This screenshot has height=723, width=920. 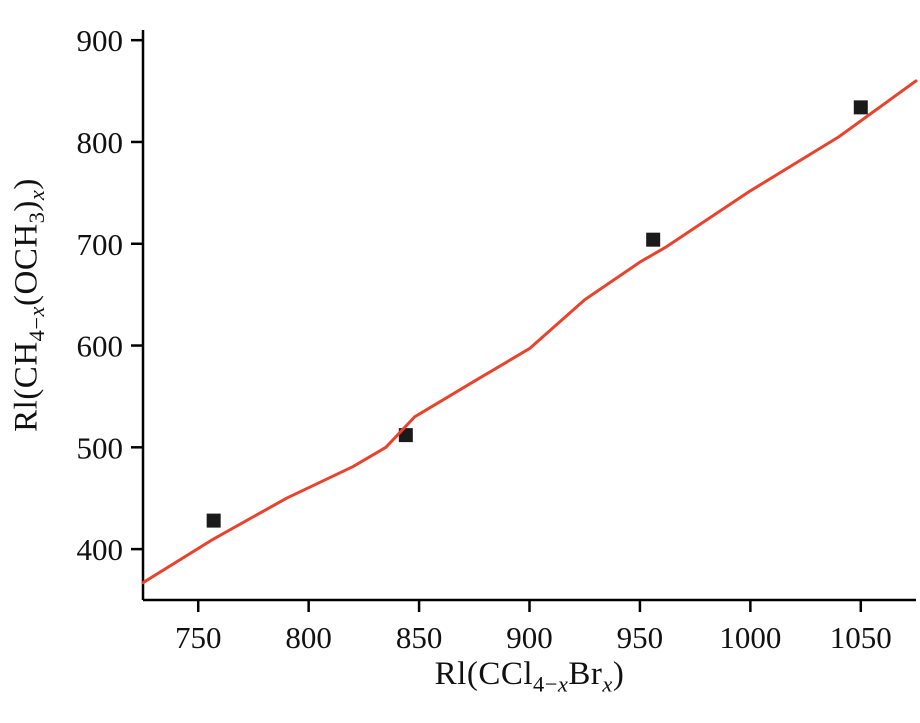 What do you see at coordinates (529, 637) in the screenshot?
I see `x-tick-label: 900` at bounding box center [529, 637].